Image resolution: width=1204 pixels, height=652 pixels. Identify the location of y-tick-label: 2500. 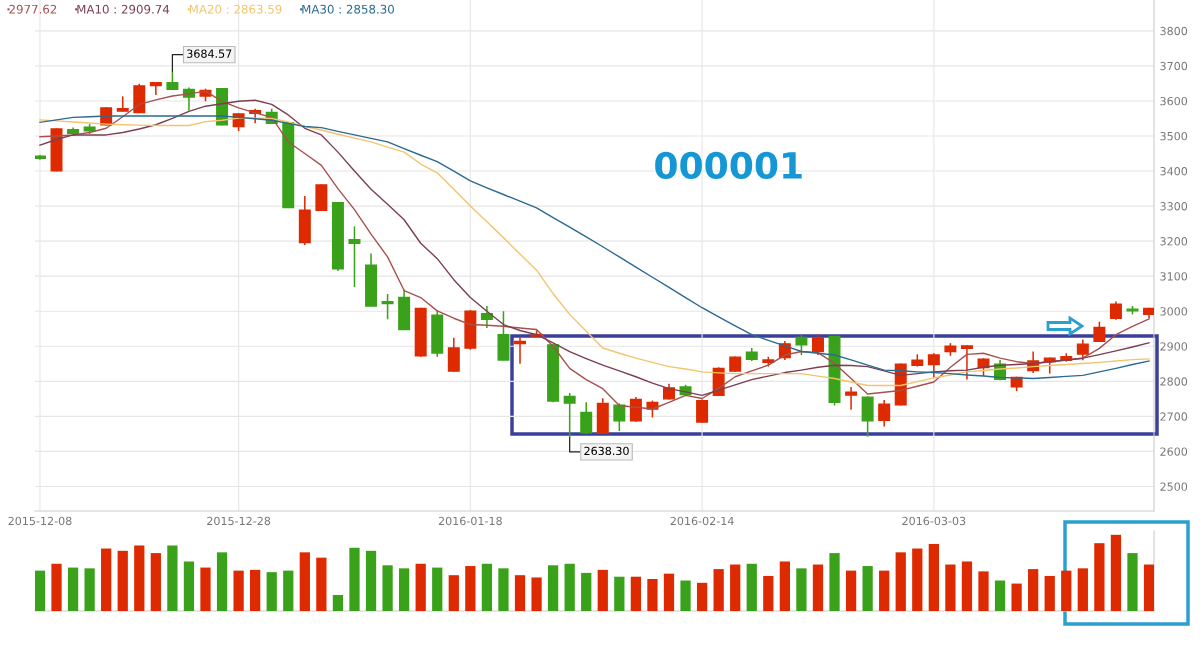
(1174, 486).